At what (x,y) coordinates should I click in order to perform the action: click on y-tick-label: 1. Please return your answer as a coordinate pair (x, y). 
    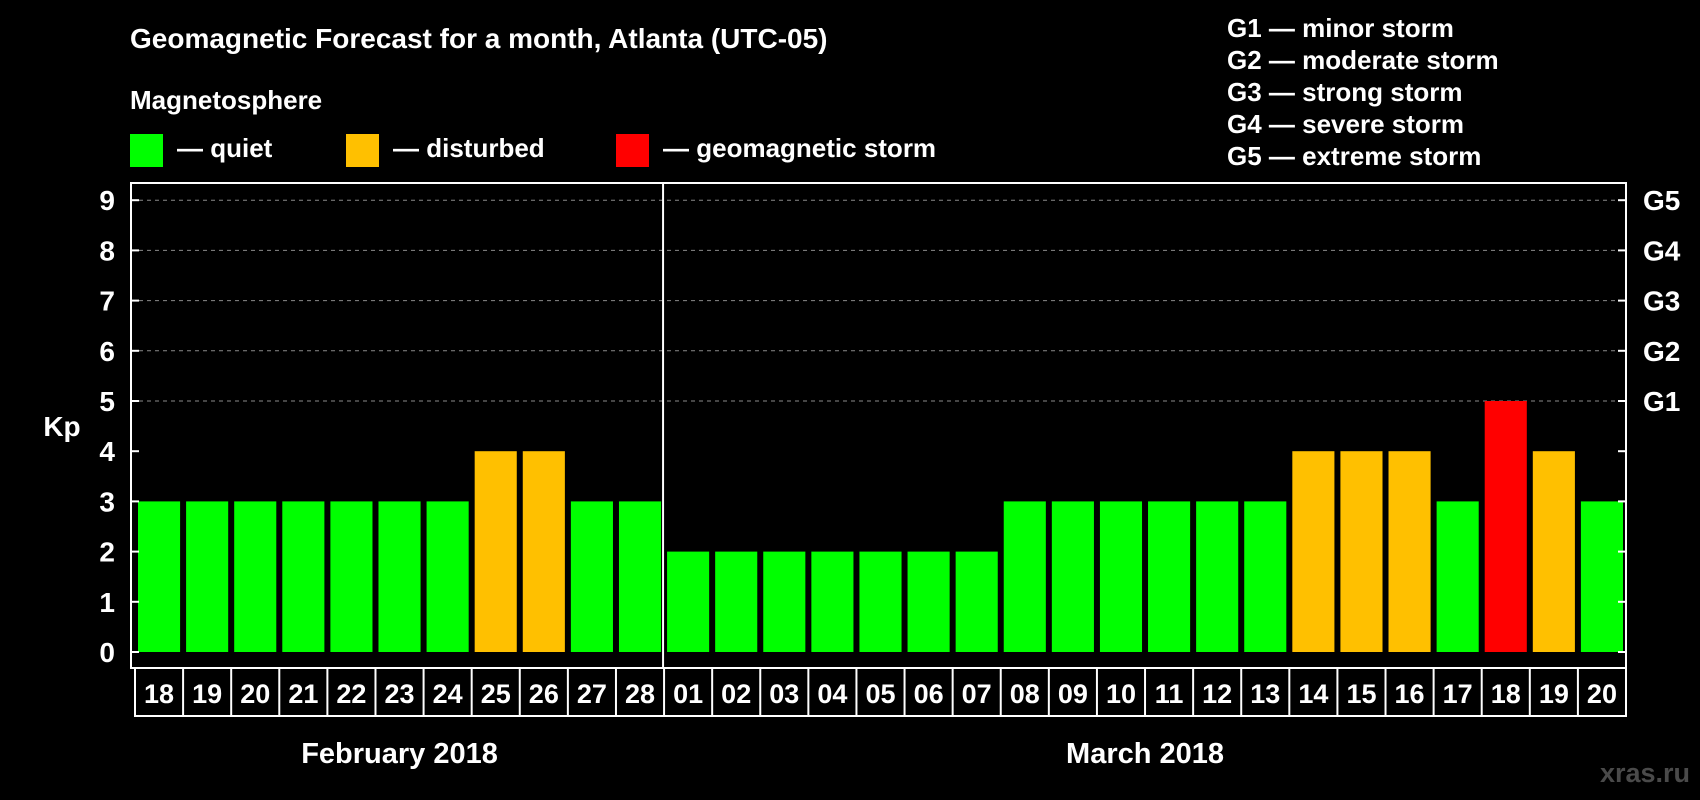
    Looking at the image, I should click on (107, 602).